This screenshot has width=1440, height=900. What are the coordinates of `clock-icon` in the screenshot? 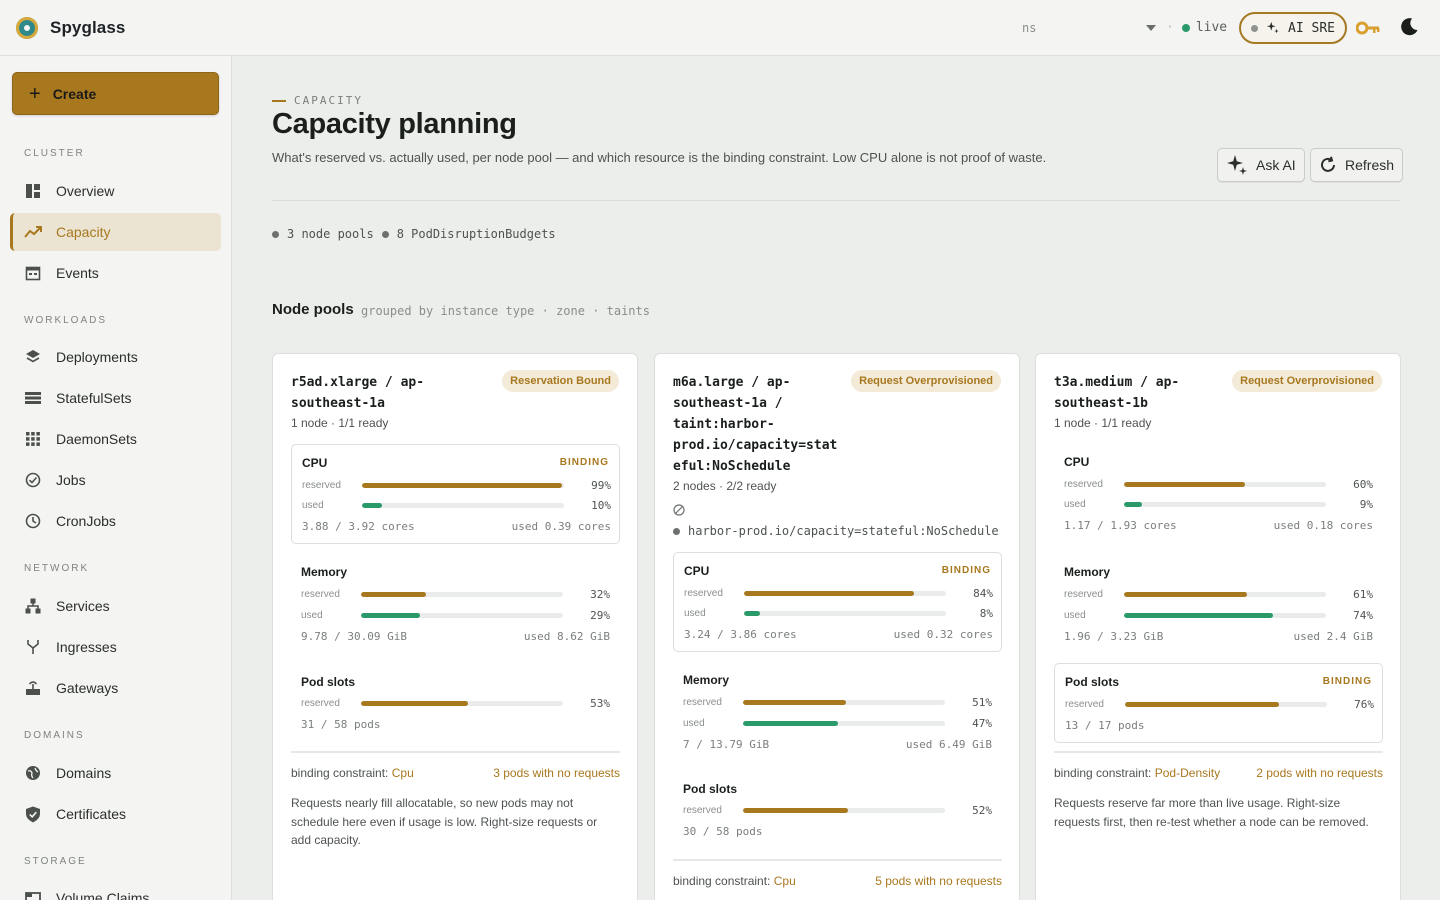 It's located at (33, 521).